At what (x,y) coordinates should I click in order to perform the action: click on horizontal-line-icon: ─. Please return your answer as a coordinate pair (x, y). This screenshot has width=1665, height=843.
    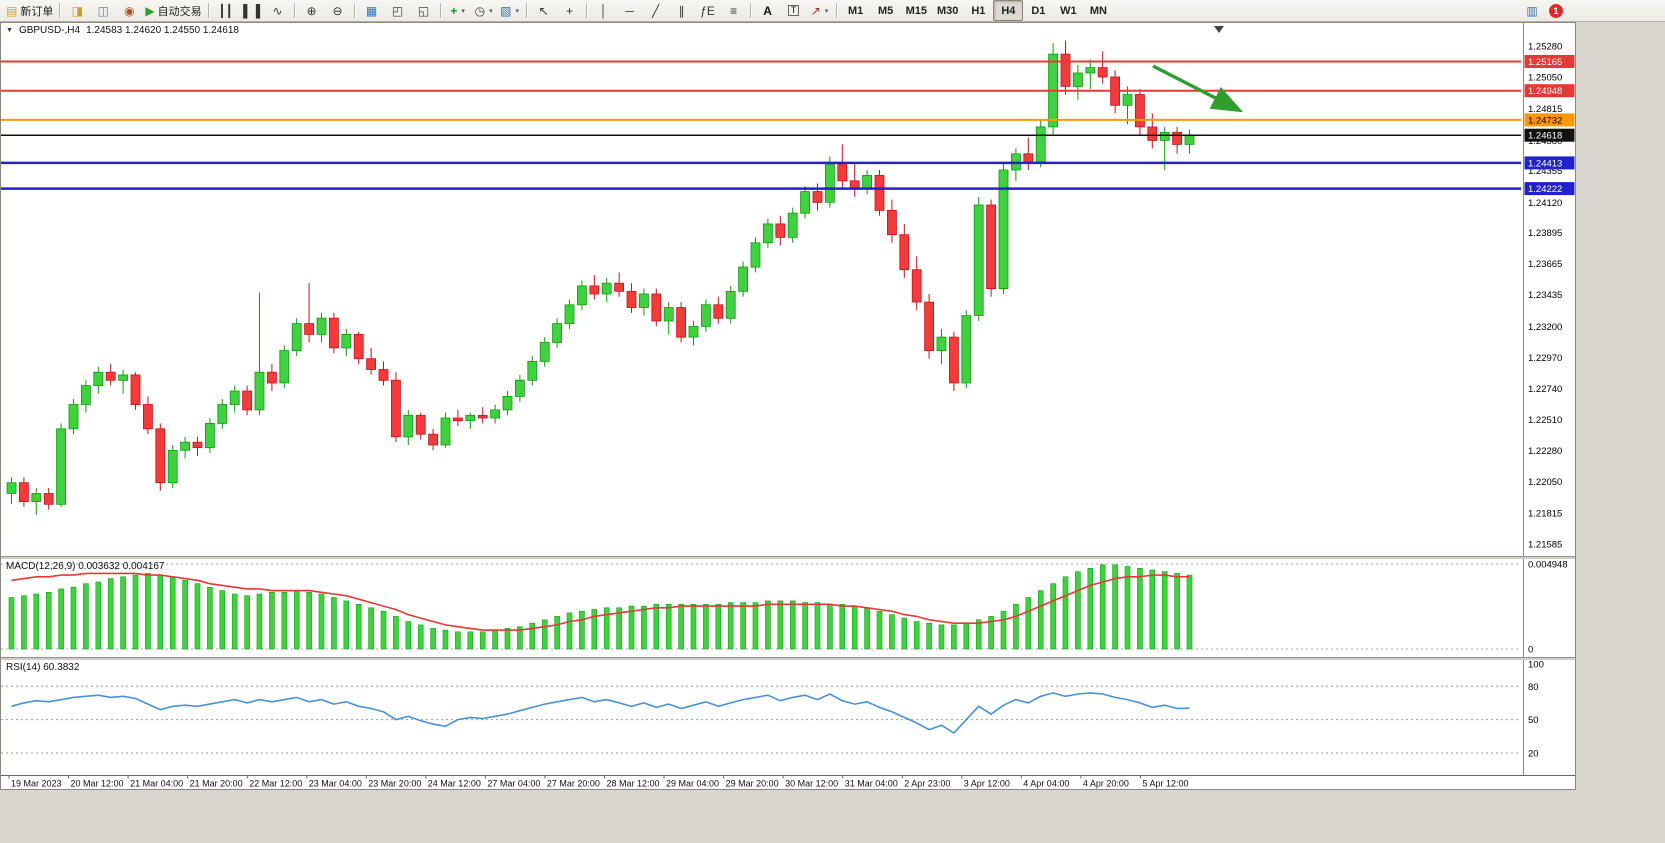
    Looking at the image, I should click on (629, 10).